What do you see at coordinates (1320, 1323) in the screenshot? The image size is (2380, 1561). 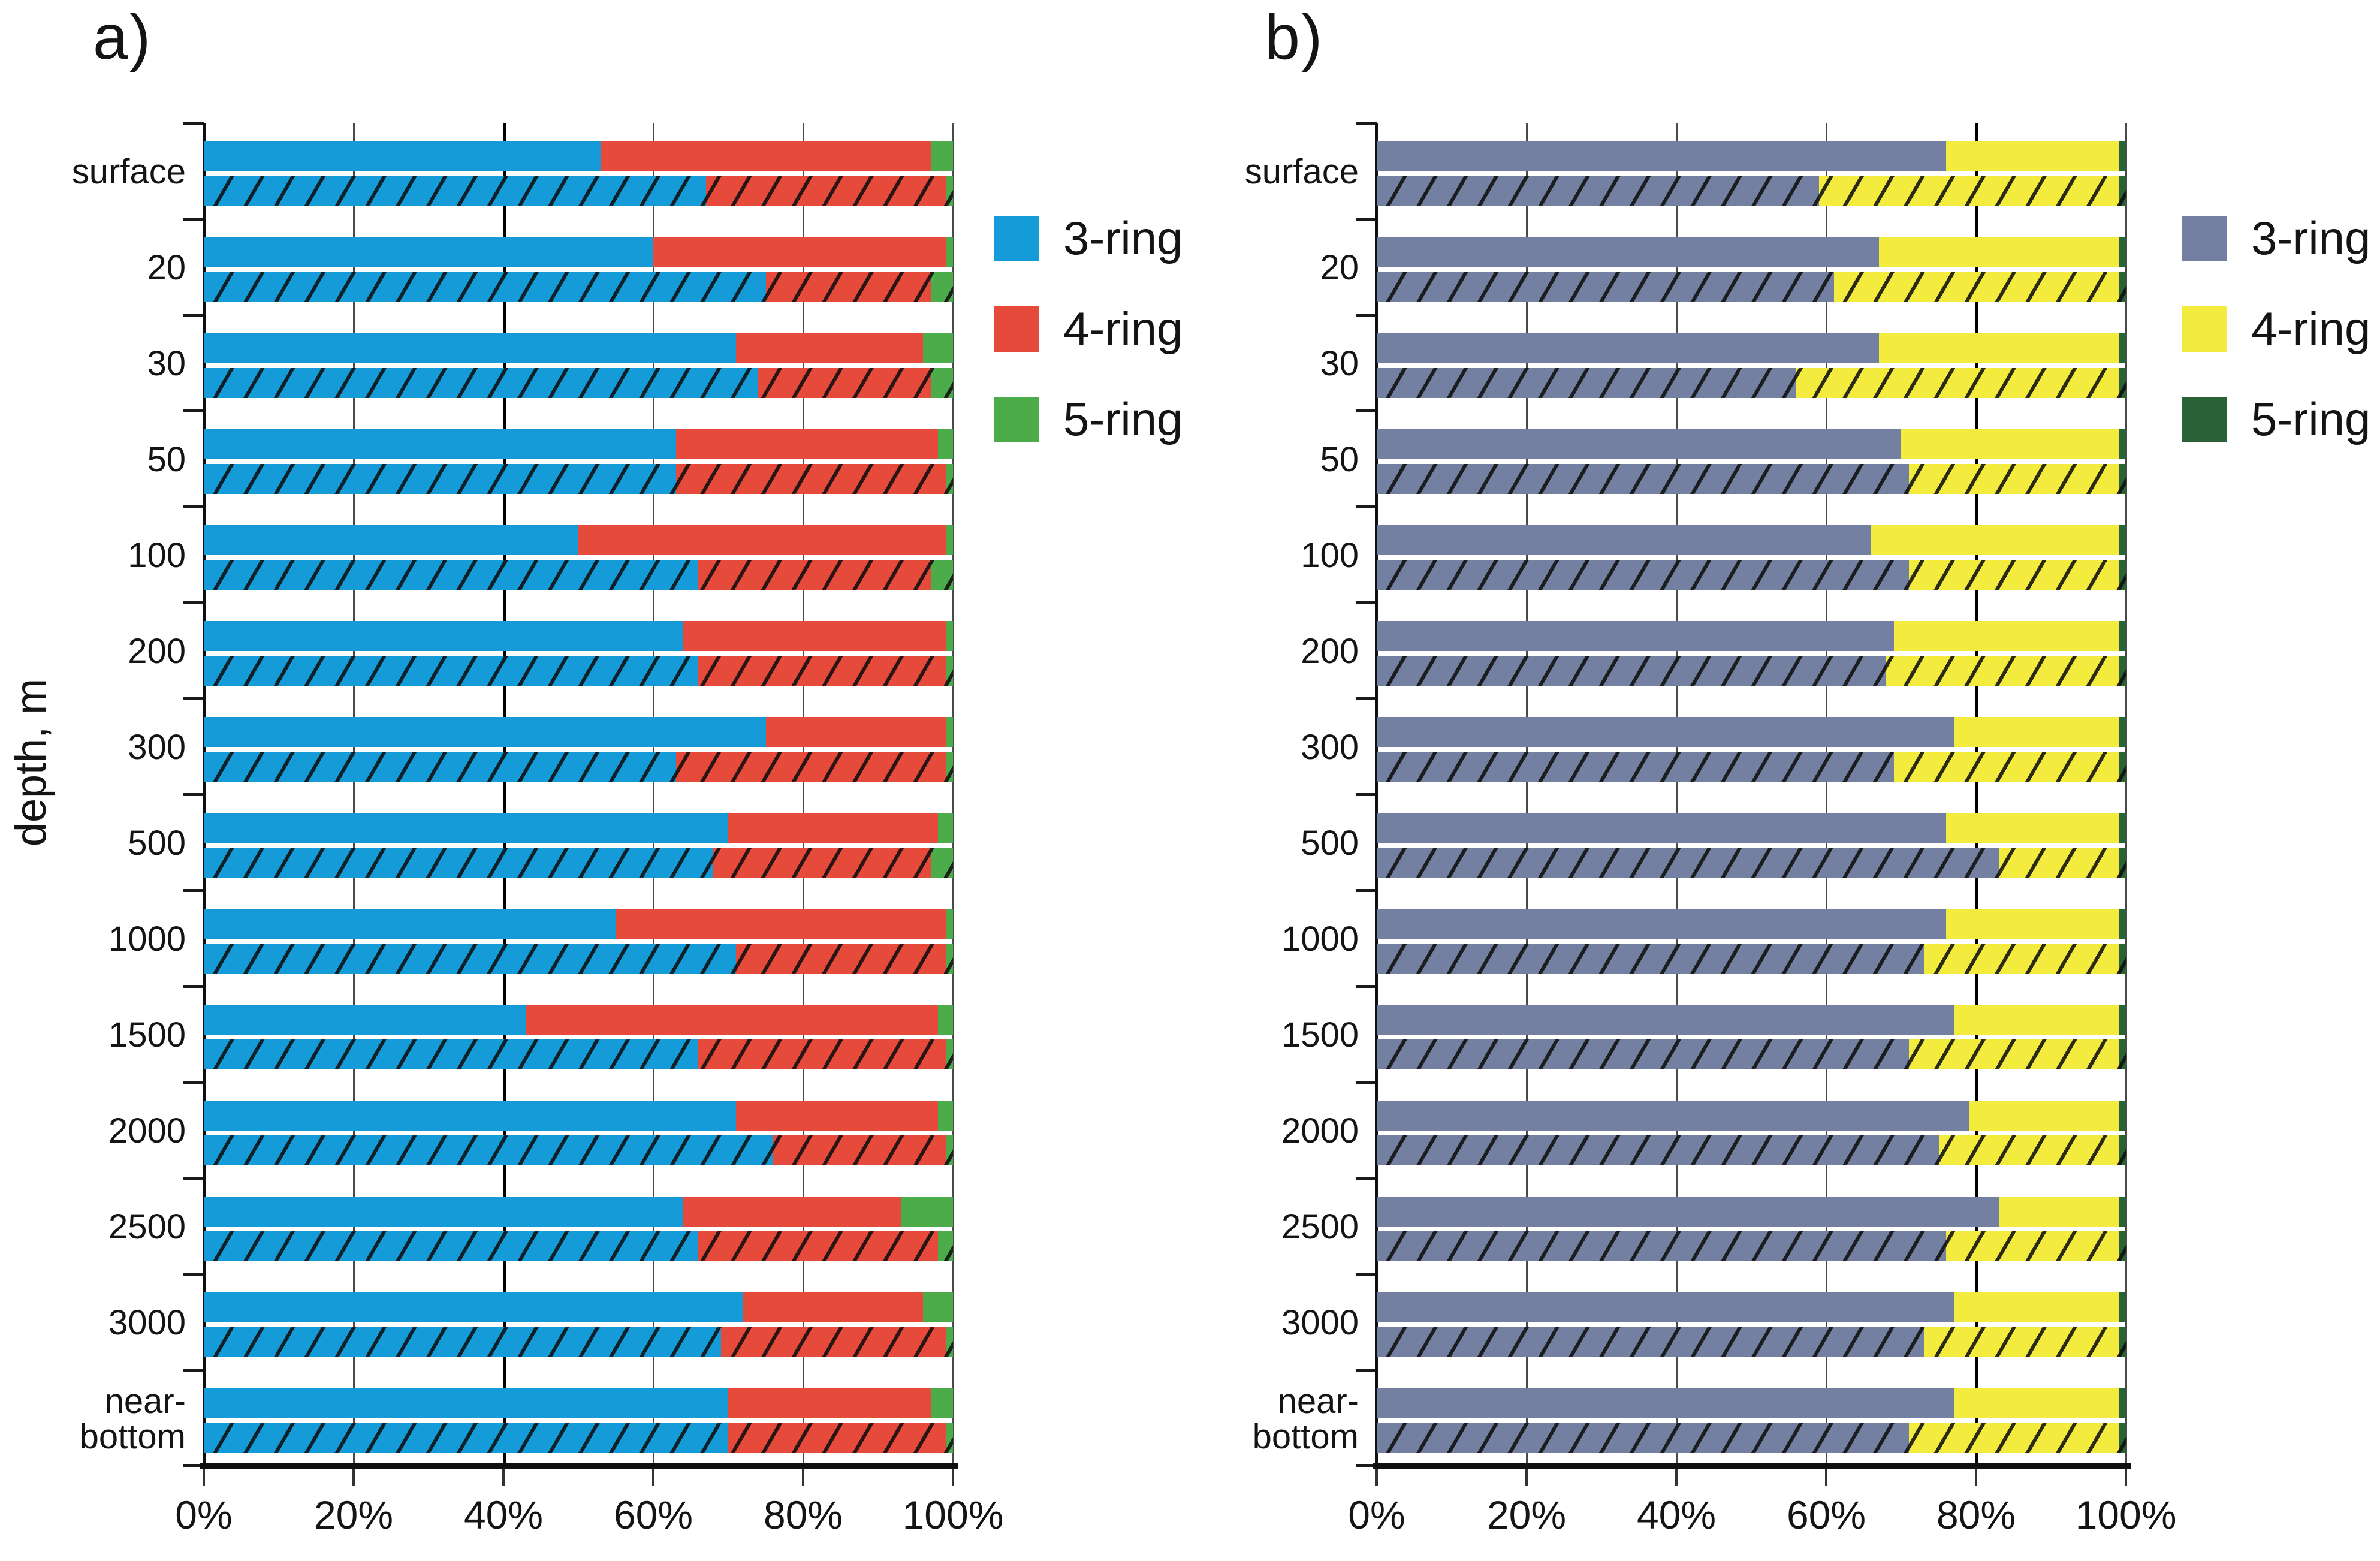 I see `depth-label-3000: 3000` at bounding box center [1320, 1323].